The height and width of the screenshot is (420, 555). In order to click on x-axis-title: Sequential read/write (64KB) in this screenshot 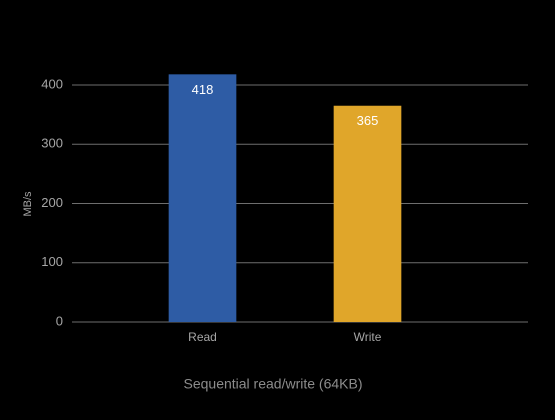, I will do `click(273, 384)`.